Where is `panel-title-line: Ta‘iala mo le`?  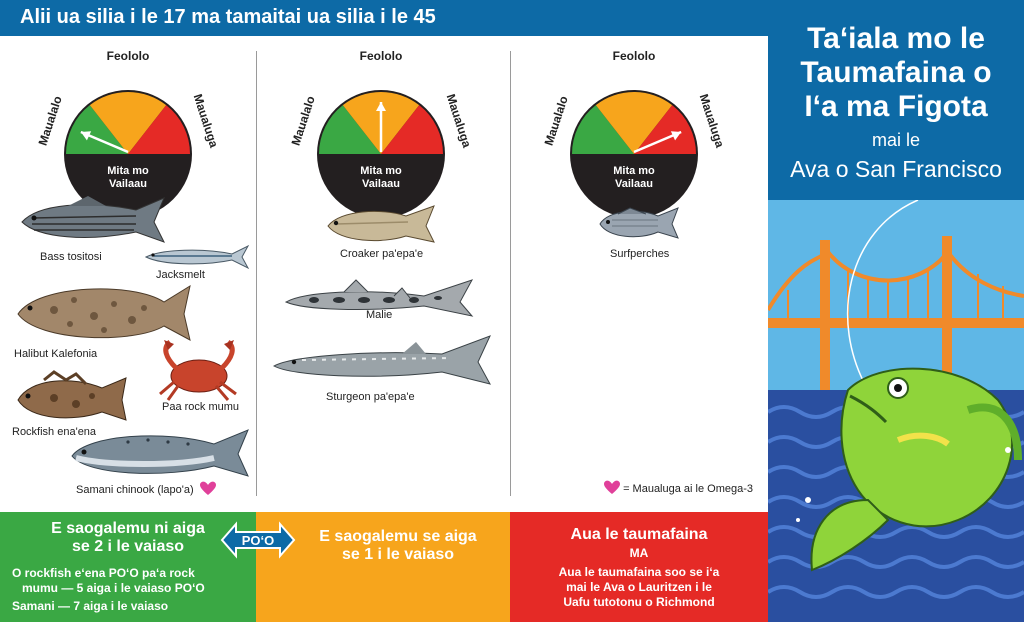
panel-title-line: Ta‘iala mo le is located at coordinates (896, 38).